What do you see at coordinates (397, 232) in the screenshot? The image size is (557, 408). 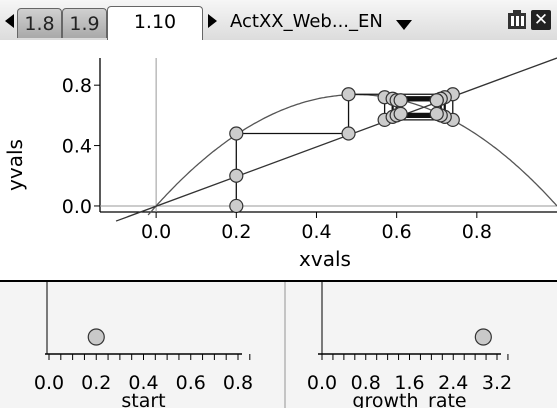 I see `x-tick-label: 0.6` at bounding box center [397, 232].